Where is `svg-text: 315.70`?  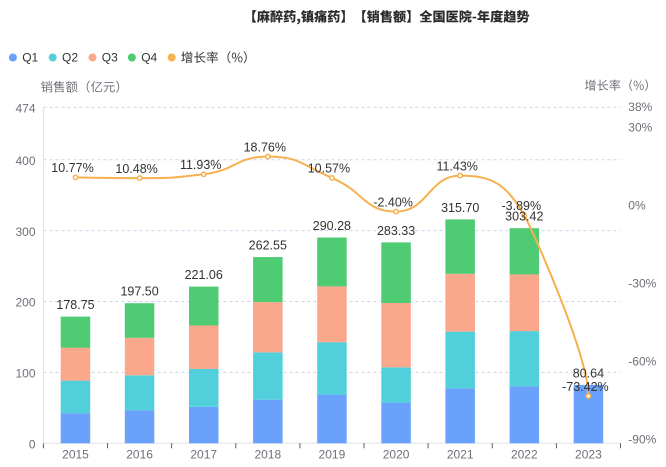 svg-text: 315.70 is located at coordinates (460, 208).